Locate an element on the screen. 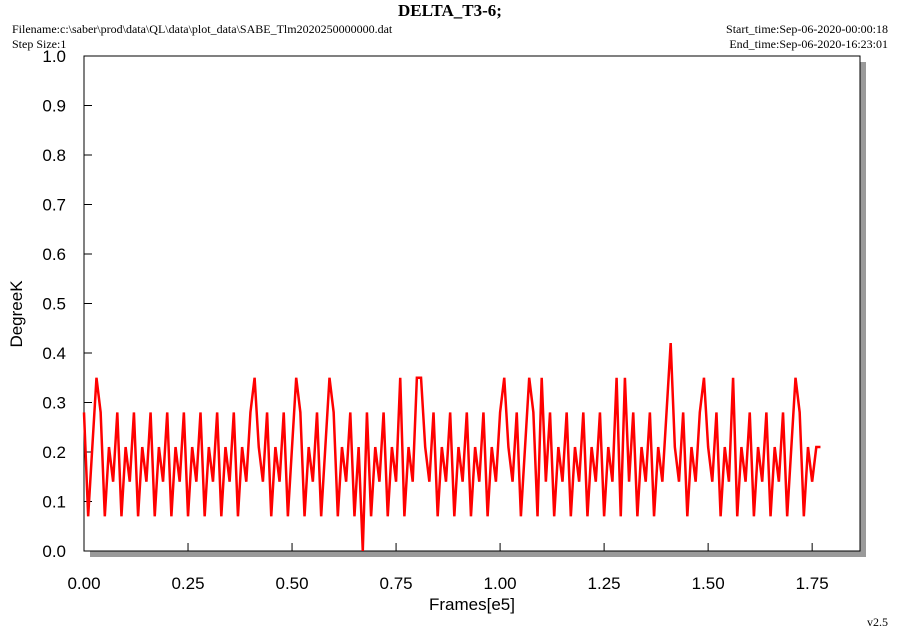 This screenshot has width=900, height=630. end-time: End_time:Sep-06-2020-16:23:01 is located at coordinates (808, 44).